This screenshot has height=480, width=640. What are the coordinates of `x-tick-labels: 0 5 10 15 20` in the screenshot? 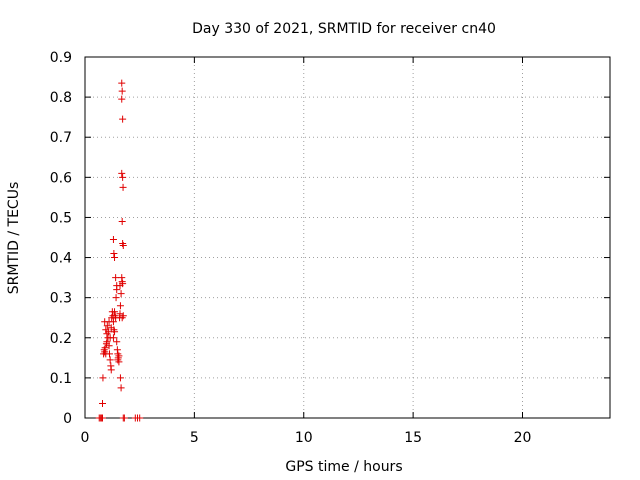 It's located at (306, 438).